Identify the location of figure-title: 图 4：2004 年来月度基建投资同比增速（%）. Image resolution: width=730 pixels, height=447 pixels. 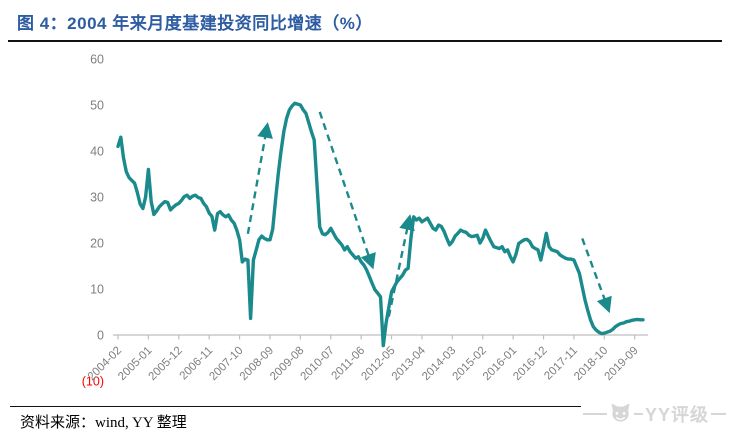
(195, 23).